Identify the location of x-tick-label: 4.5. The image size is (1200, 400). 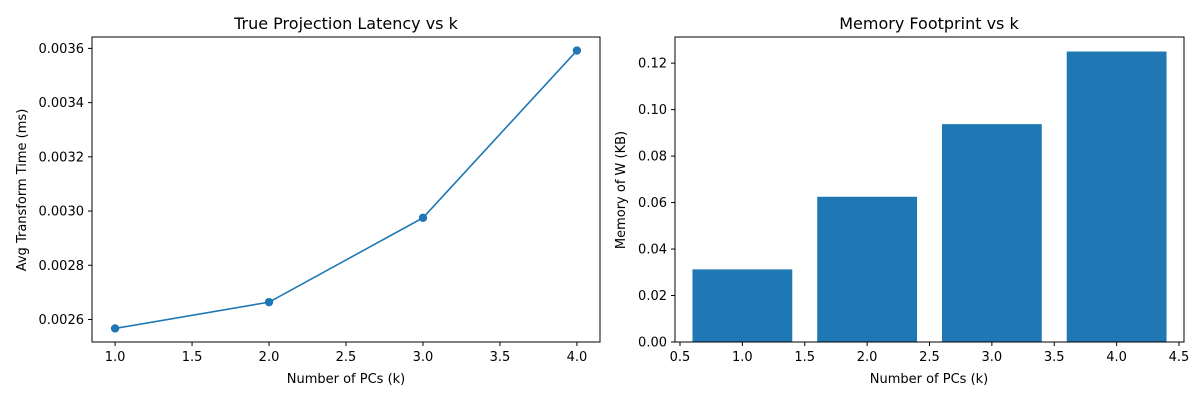
(1179, 357).